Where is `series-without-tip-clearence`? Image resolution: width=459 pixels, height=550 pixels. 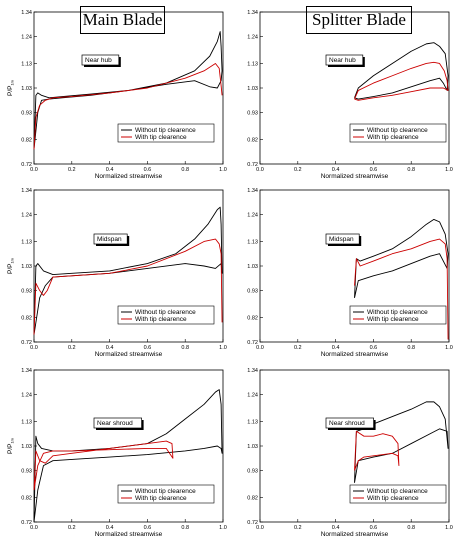 series-without-tip-clearence is located at coordinates (401, 442).